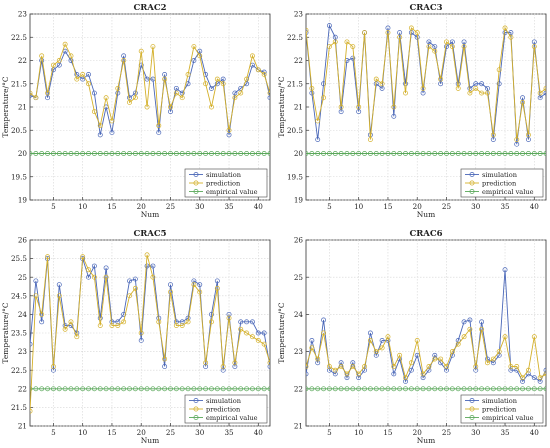 The height and width of the screenshot is (448, 550). I want to click on y-tick-label: 22, so click(298, 388).